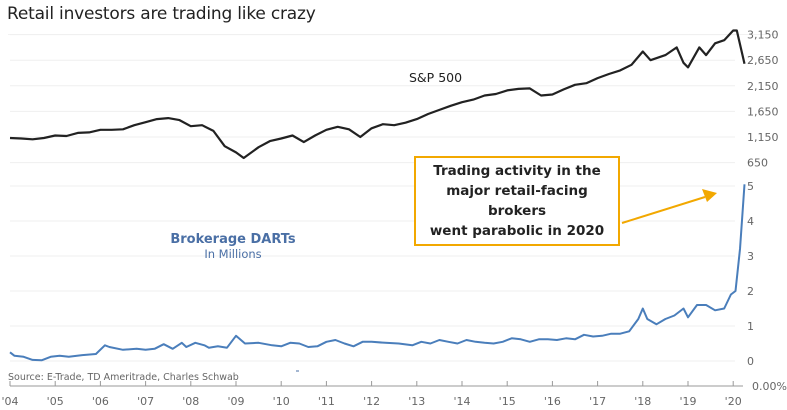 Image resolution: width=787 pixels, height=410 pixels. Describe the element at coordinates (55, 401) in the screenshot. I see `x-tick-label: '05` at that location.